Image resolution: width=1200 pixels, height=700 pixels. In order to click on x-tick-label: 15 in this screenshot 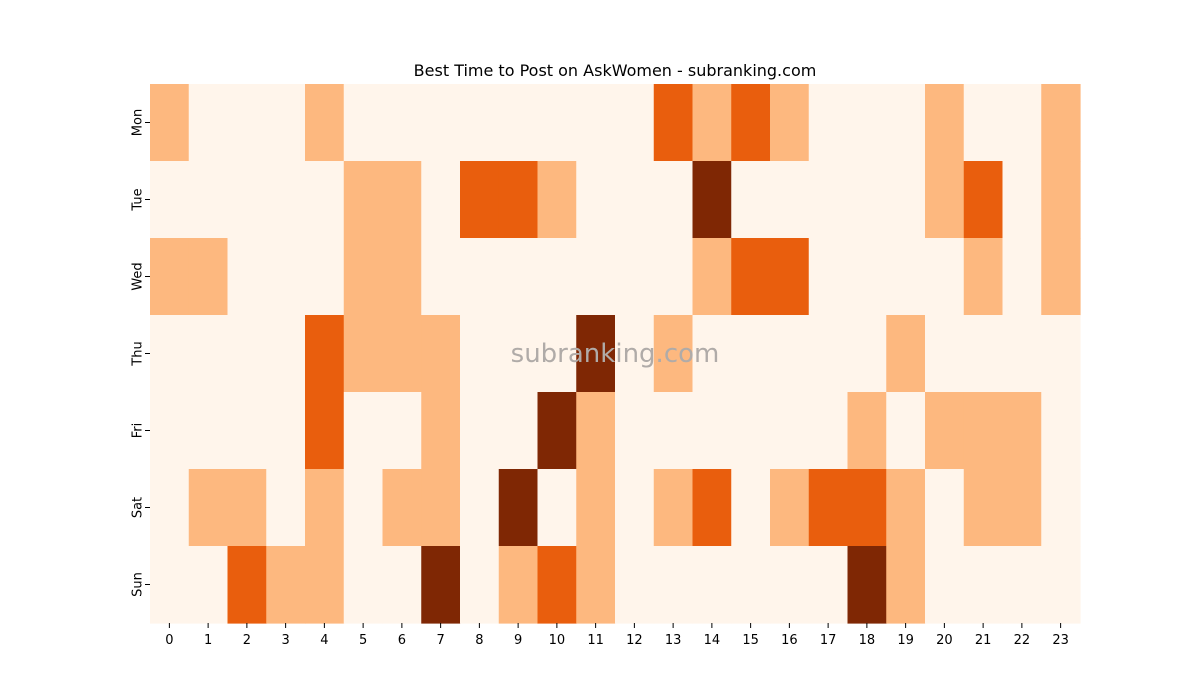, I will do `click(750, 640)`.